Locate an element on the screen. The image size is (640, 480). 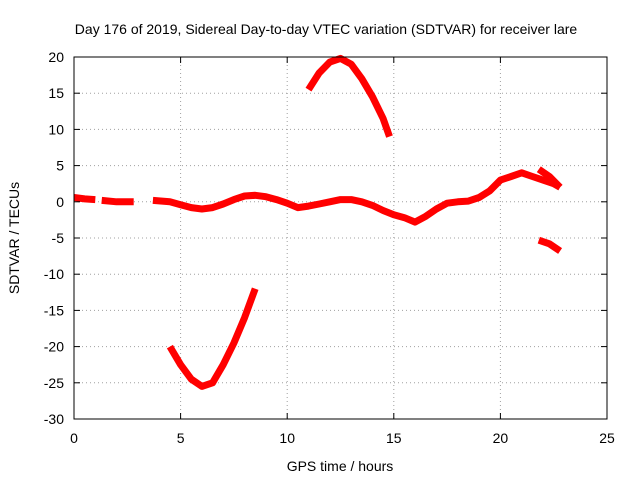
y-tick-label: -25 is located at coordinates (54, 383).